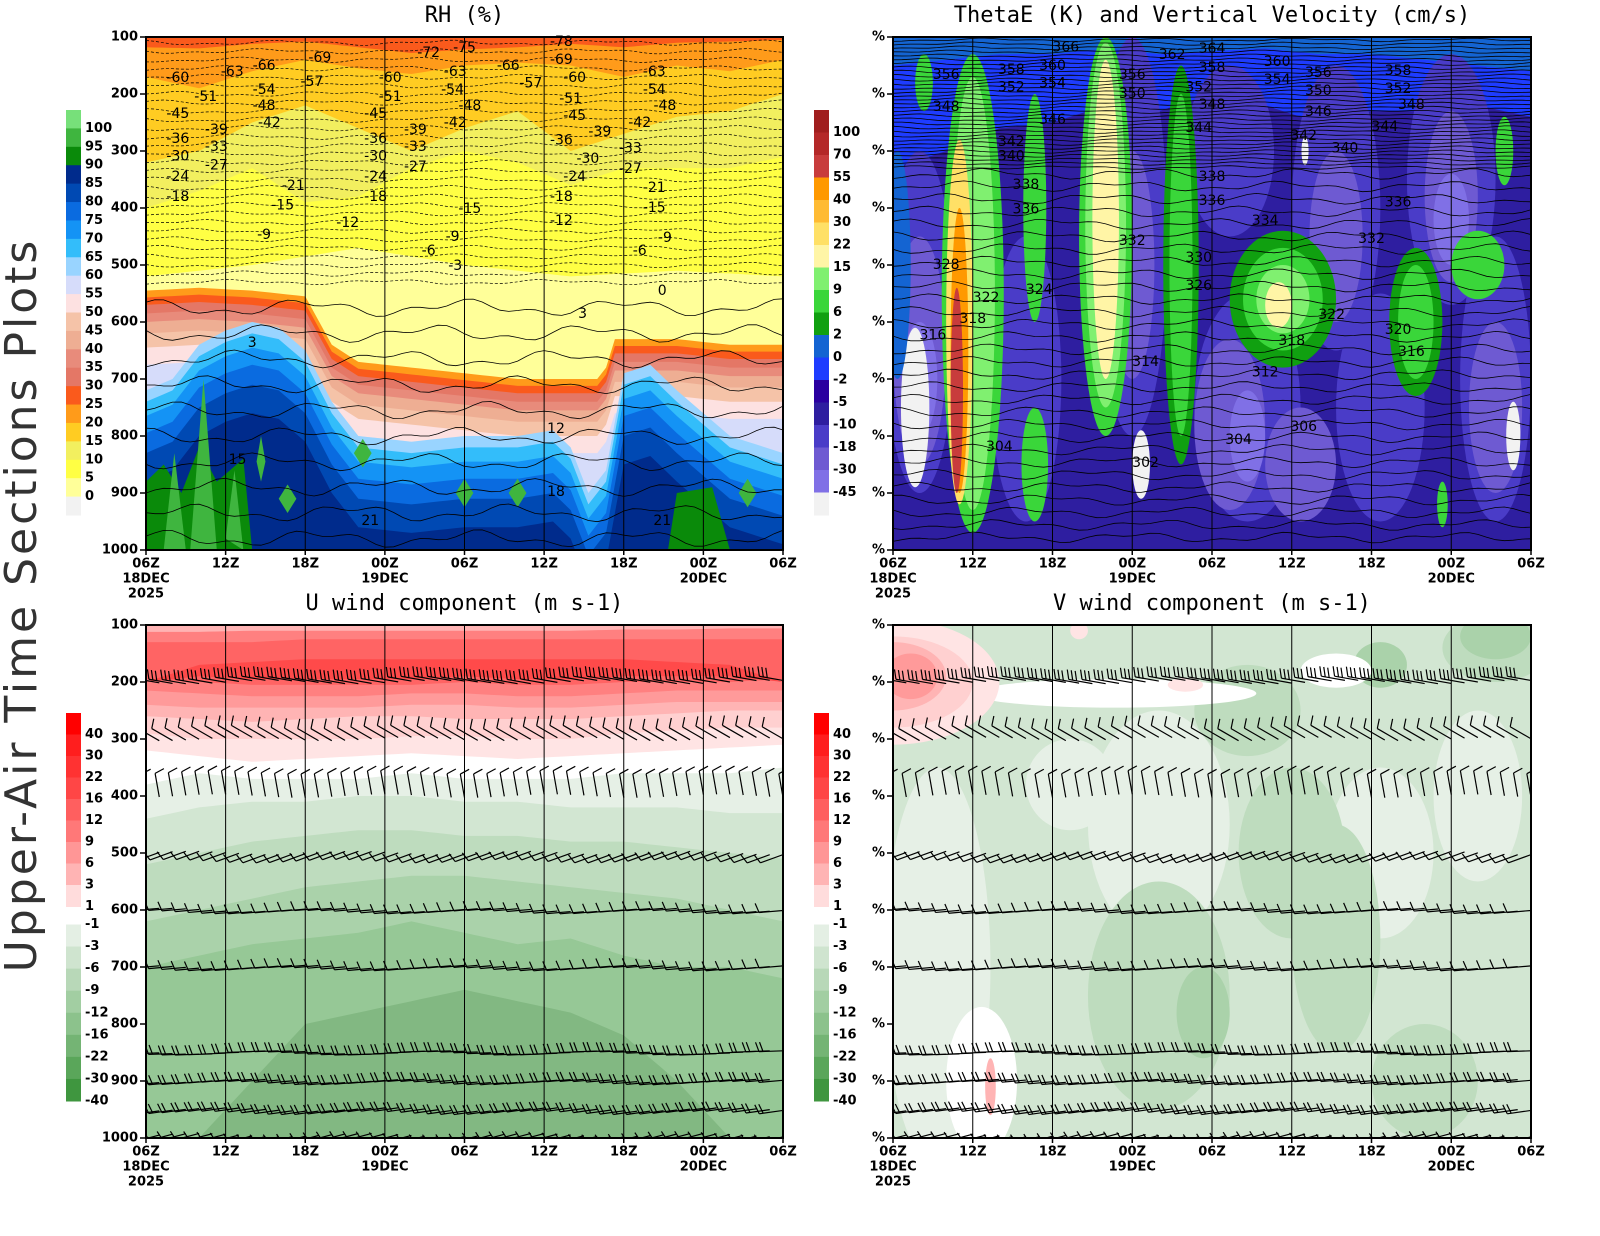 Image resolution: width=1600 pixels, height=1236 pixels. I want to click on contour-label: 352, so click(1198, 88).